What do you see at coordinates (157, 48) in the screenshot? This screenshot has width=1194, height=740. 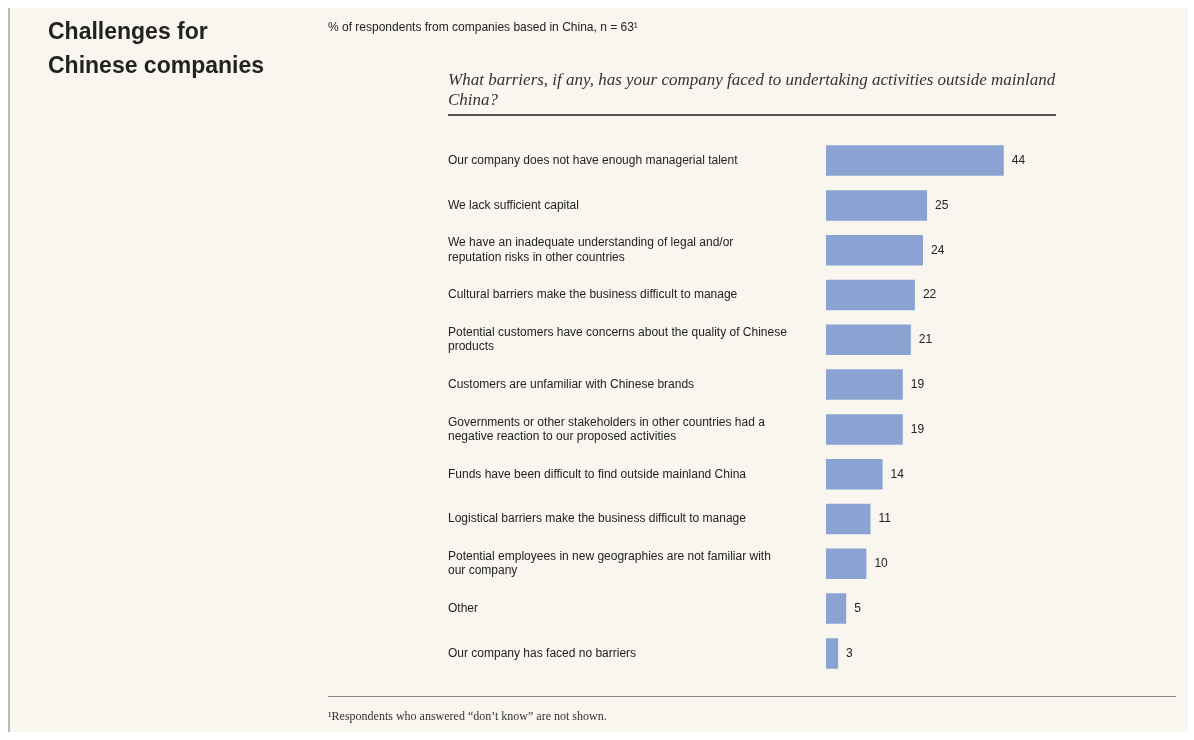 I see `text: Challenges for Chinese companies` at bounding box center [157, 48].